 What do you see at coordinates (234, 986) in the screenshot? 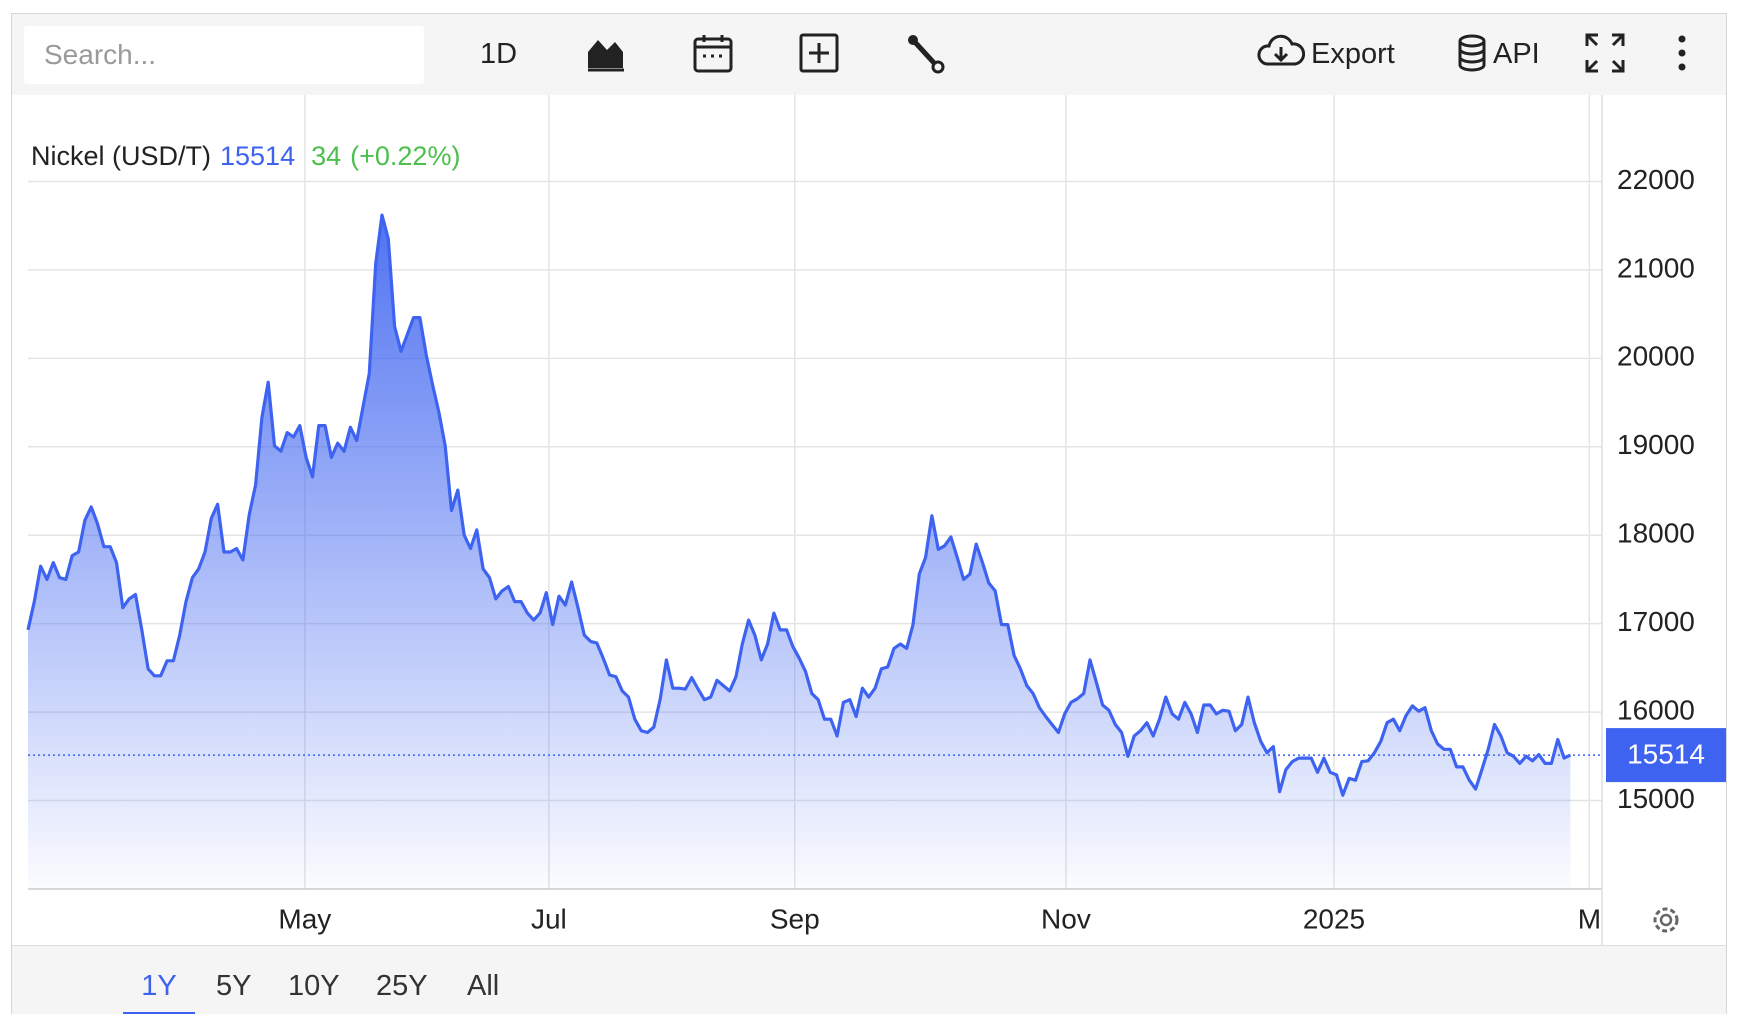
I see `range-button: 5Y` at bounding box center [234, 986].